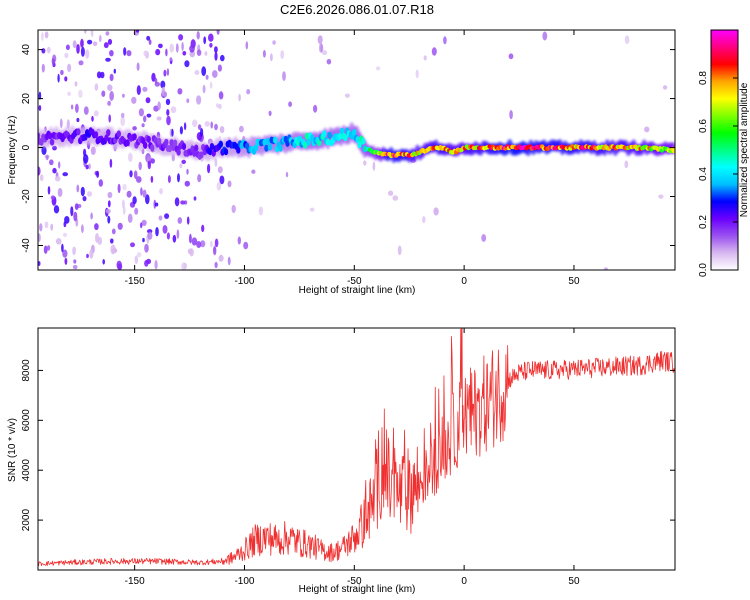  What do you see at coordinates (12, 150) in the screenshot?
I see `spectrogram-y-label: Frequency (Hz)` at bounding box center [12, 150].